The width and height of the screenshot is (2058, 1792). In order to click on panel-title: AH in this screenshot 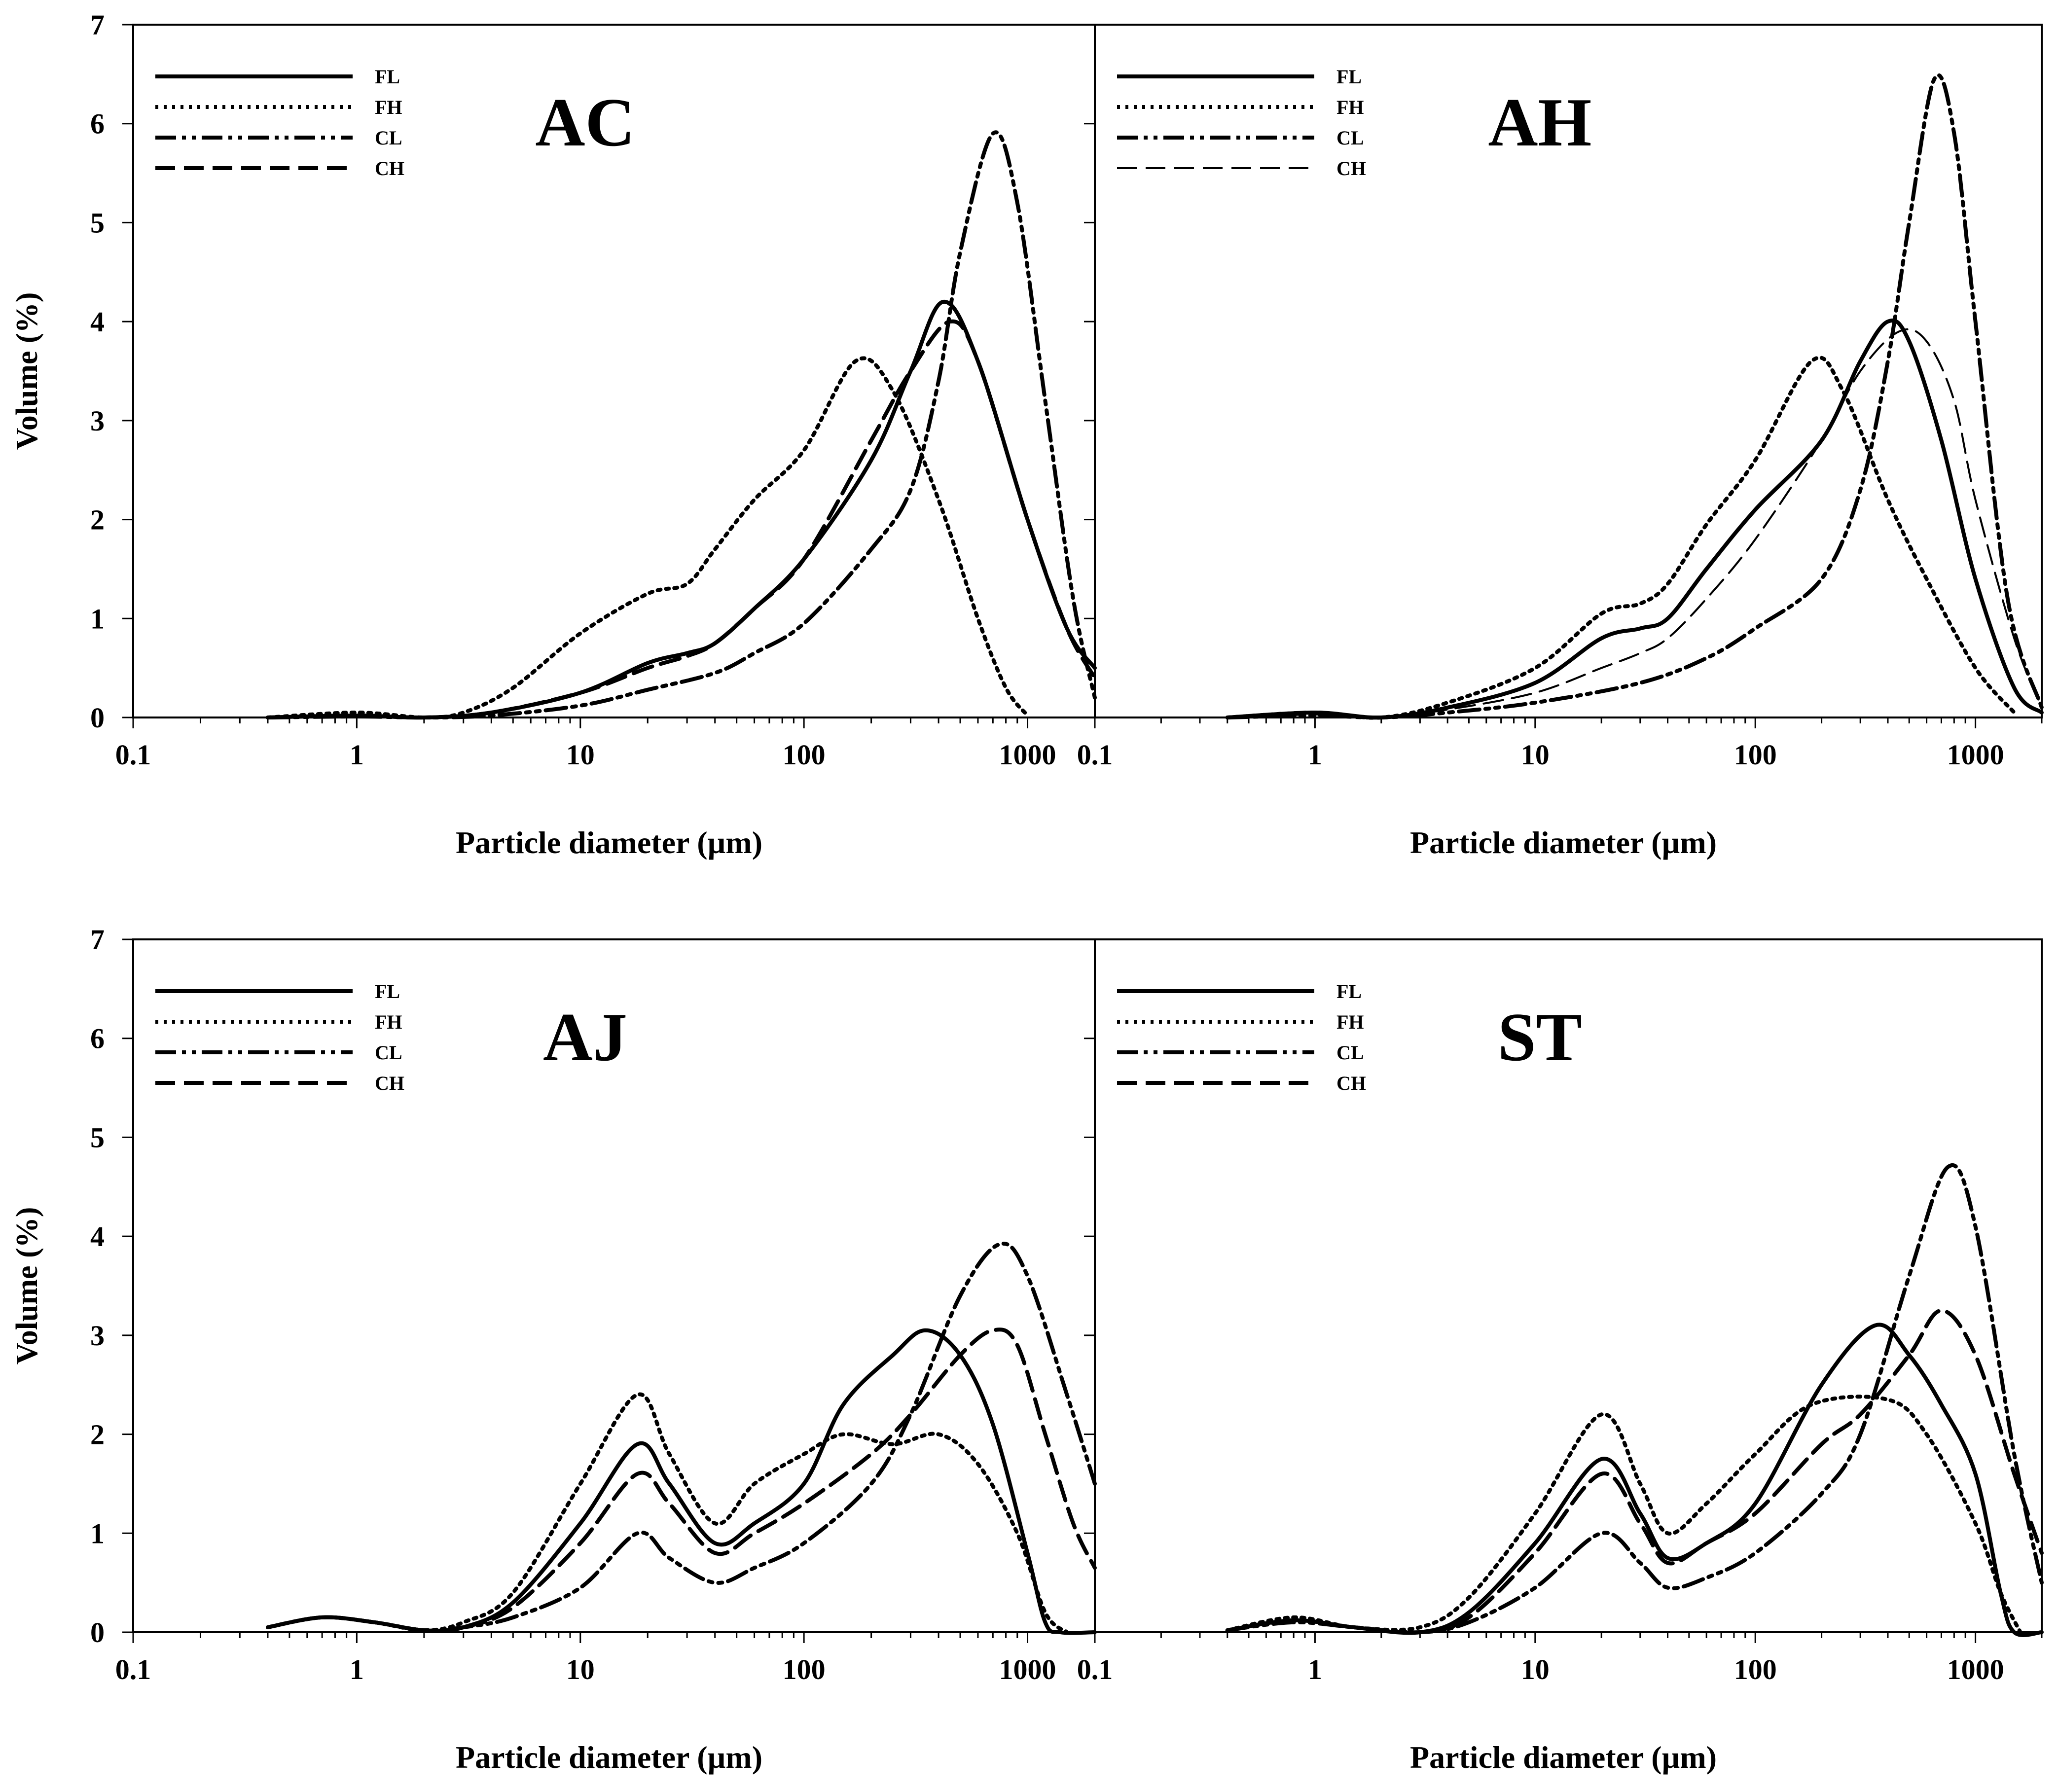, I will do `click(1540, 122)`.